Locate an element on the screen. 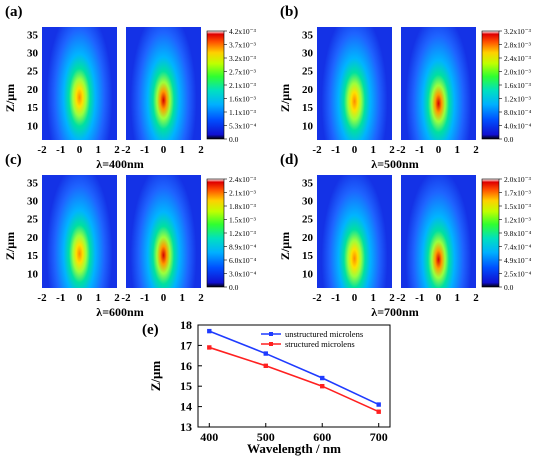 The width and height of the screenshot is (550, 458). colorbar-tick-label: 0.0 is located at coordinates (234, 139).